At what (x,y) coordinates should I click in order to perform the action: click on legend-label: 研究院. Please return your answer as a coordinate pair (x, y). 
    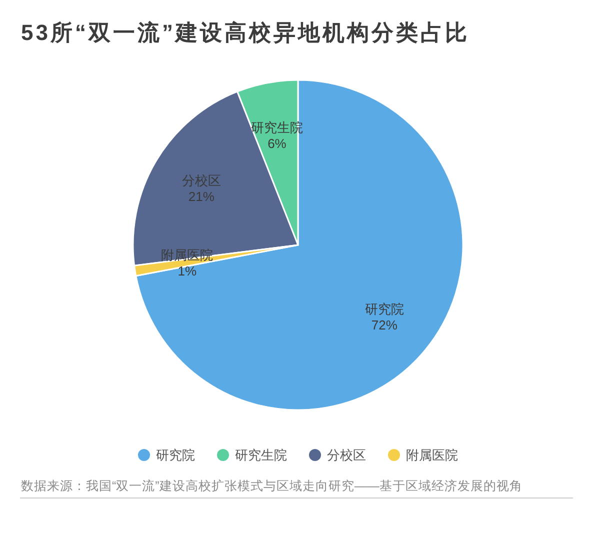
    Looking at the image, I should click on (175, 455).